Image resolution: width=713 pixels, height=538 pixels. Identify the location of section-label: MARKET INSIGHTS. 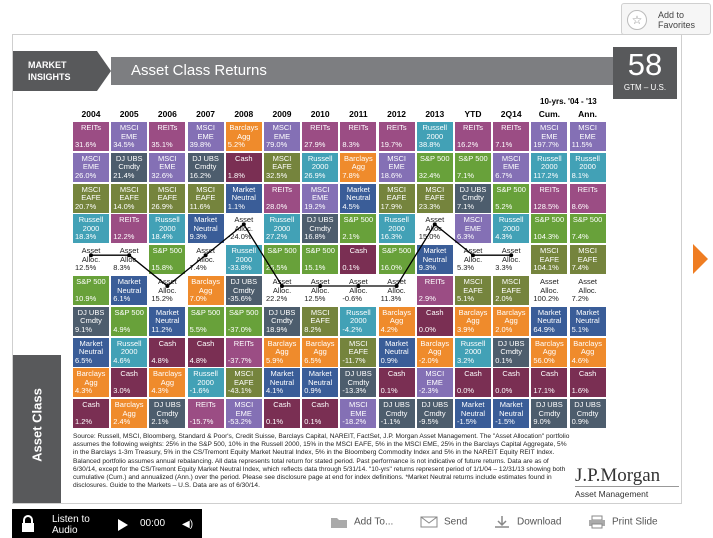
(55, 71).